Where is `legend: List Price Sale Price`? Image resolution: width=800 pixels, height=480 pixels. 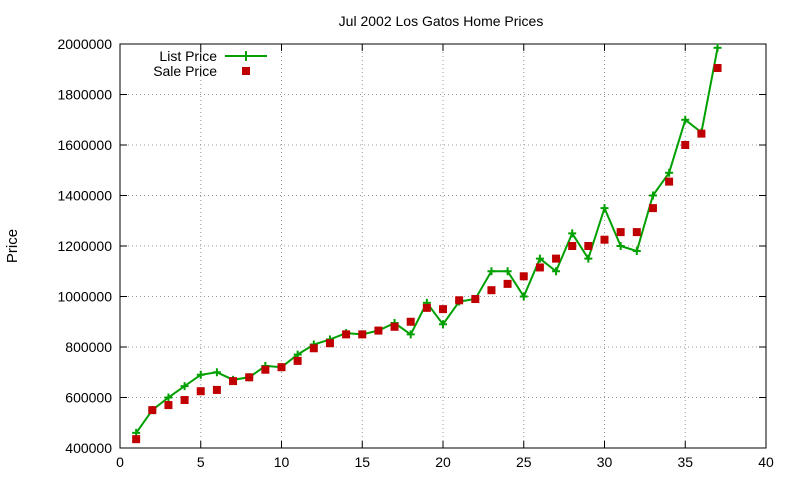 legend: List Price Sale Price is located at coordinates (210, 63).